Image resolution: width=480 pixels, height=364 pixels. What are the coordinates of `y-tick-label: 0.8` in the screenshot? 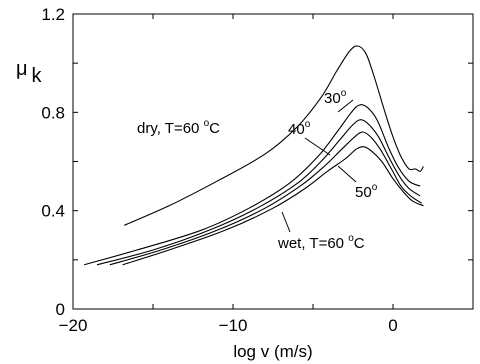 It's located at (53, 112).